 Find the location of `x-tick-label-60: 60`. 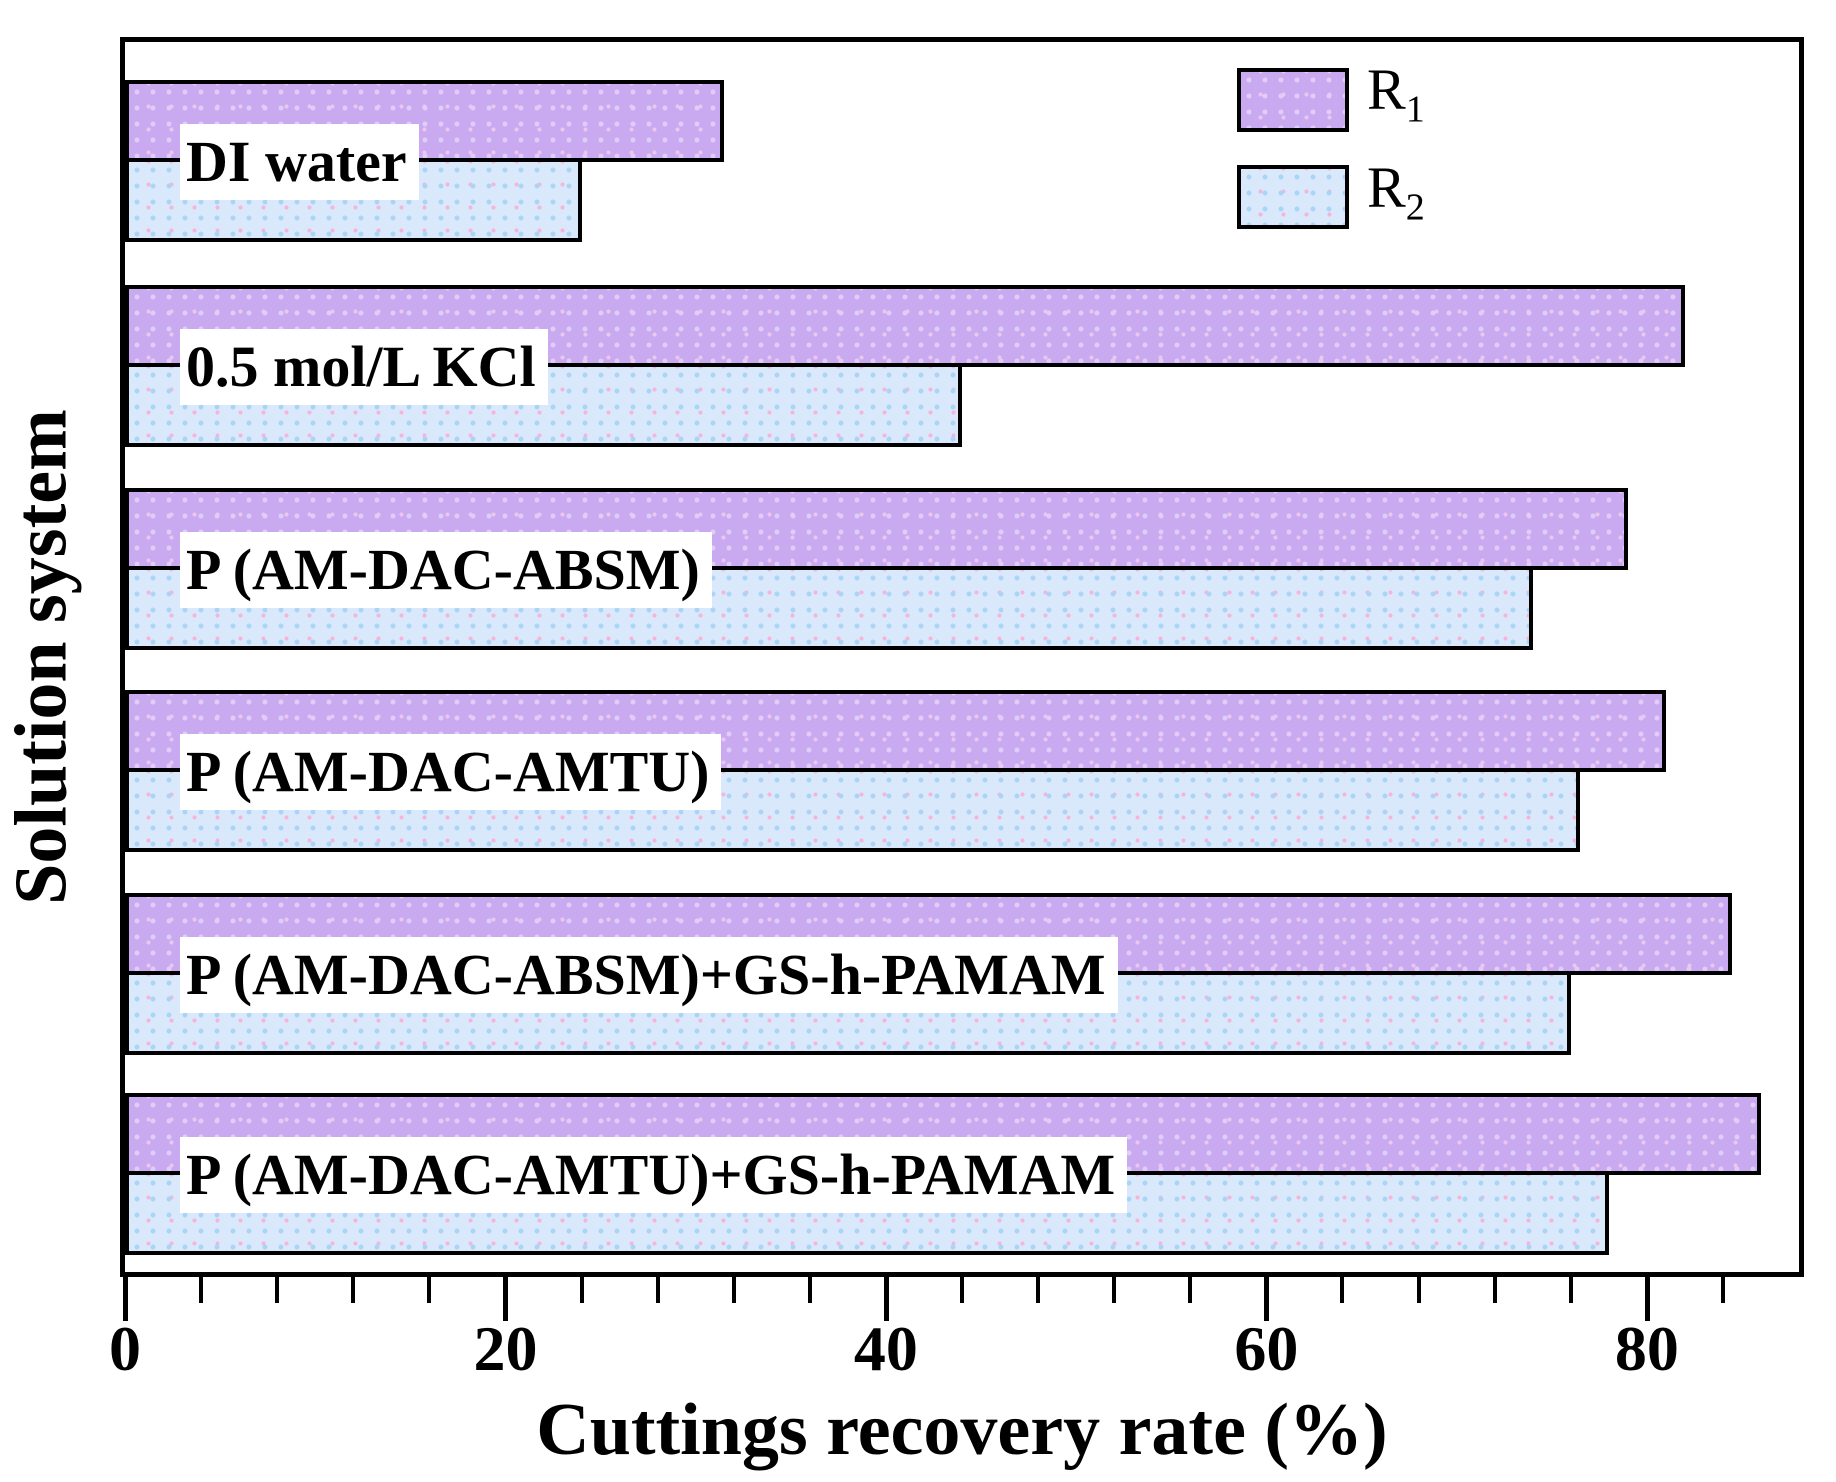

x-tick-label-60: 60 is located at coordinates (1266, 1348).